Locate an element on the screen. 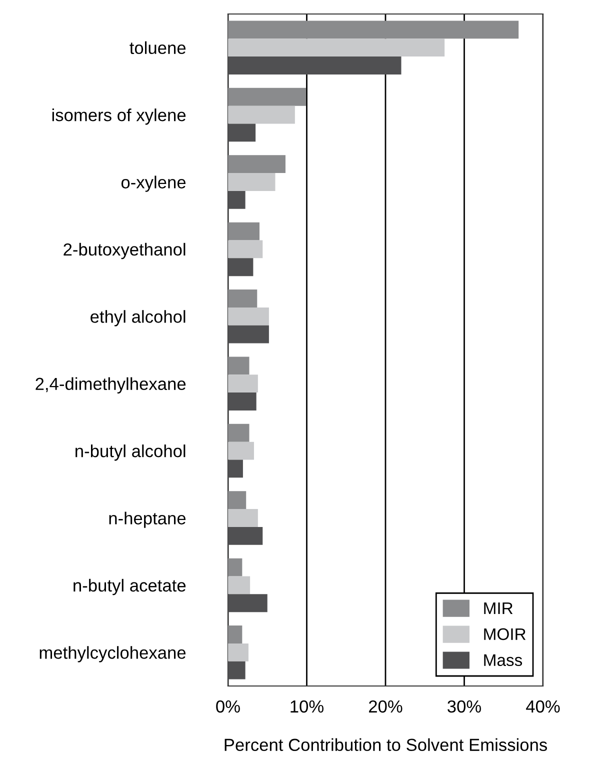 The height and width of the screenshot is (770, 589). y-tick-label: 2-butoxyethanol is located at coordinates (125, 251).